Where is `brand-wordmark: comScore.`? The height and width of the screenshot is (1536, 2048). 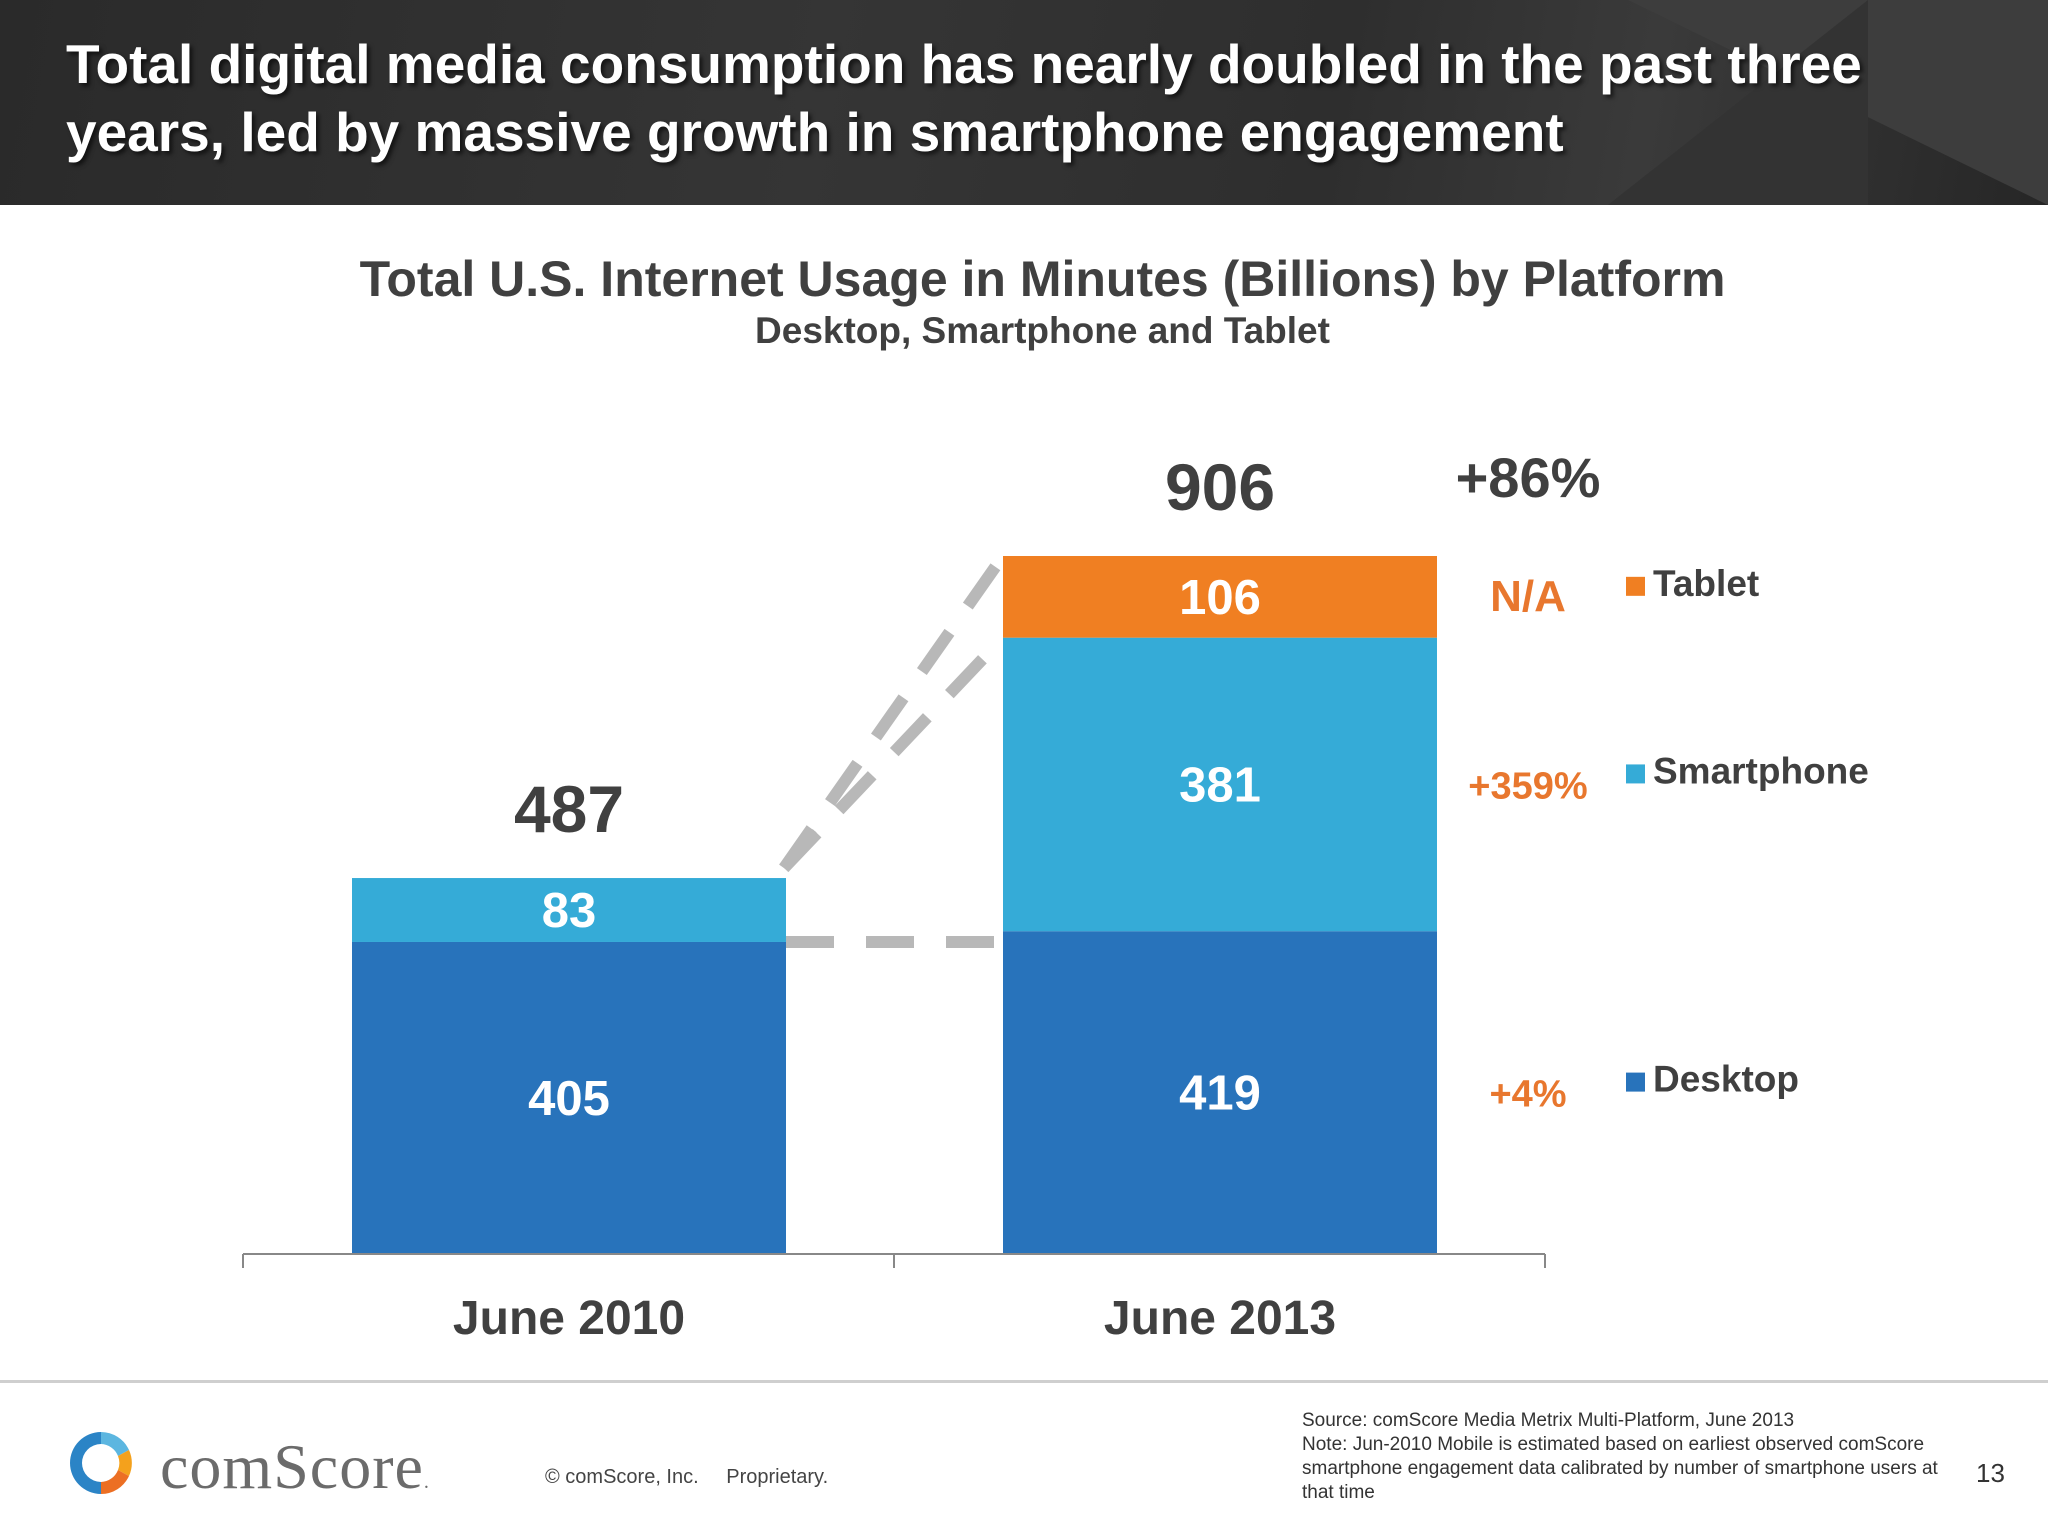 brand-wordmark: comScore. is located at coordinates (295, 1467).